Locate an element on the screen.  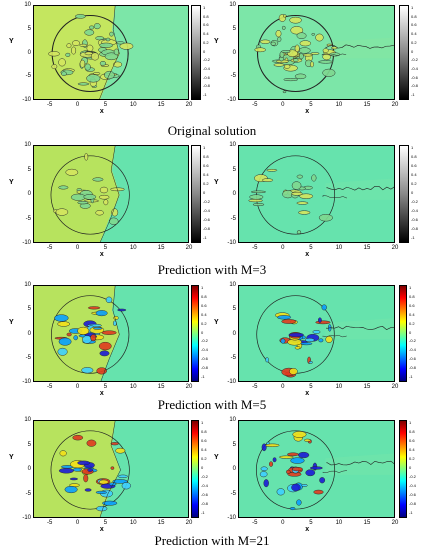
figure-caption: Prediction with M=5 is located at coordinates (212, 404).